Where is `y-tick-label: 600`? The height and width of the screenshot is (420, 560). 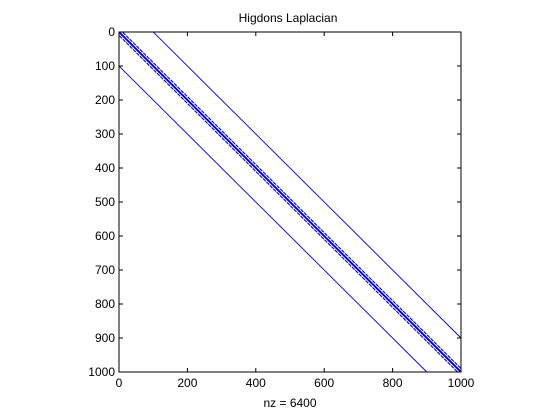 y-tick-label: 600 is located at coordinates (105, 236).